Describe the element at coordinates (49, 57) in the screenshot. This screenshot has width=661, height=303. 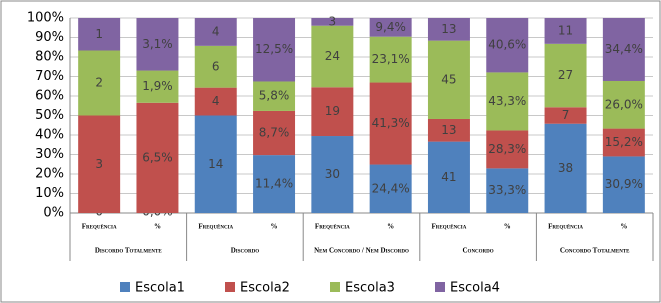
I see `y-tick-label: 80%` at that location.